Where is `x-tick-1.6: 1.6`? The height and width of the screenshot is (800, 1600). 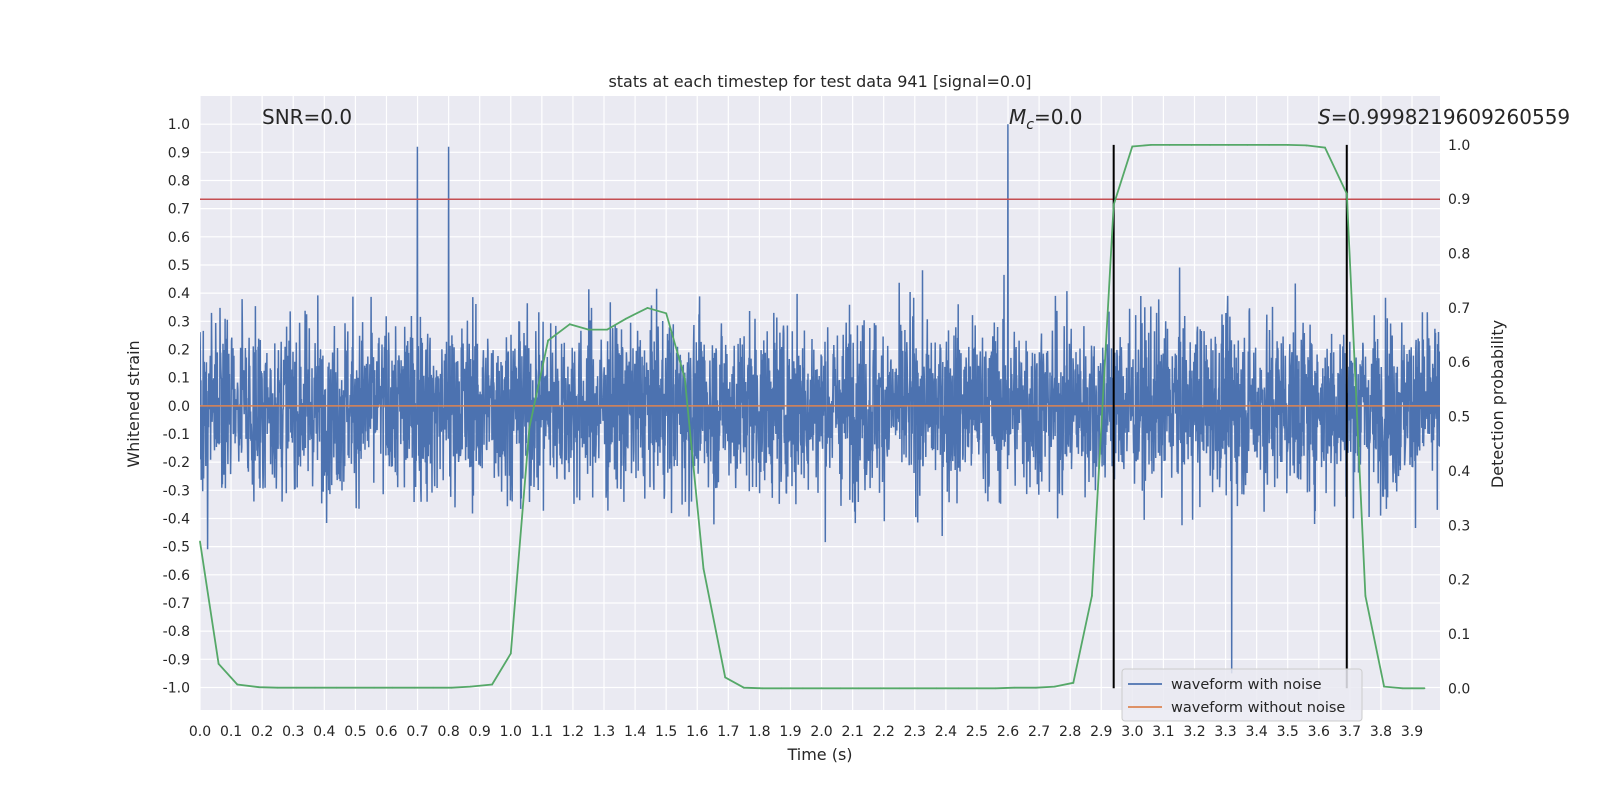
x-tick-1.6: 1.6 is located at coordinates (697, 732).